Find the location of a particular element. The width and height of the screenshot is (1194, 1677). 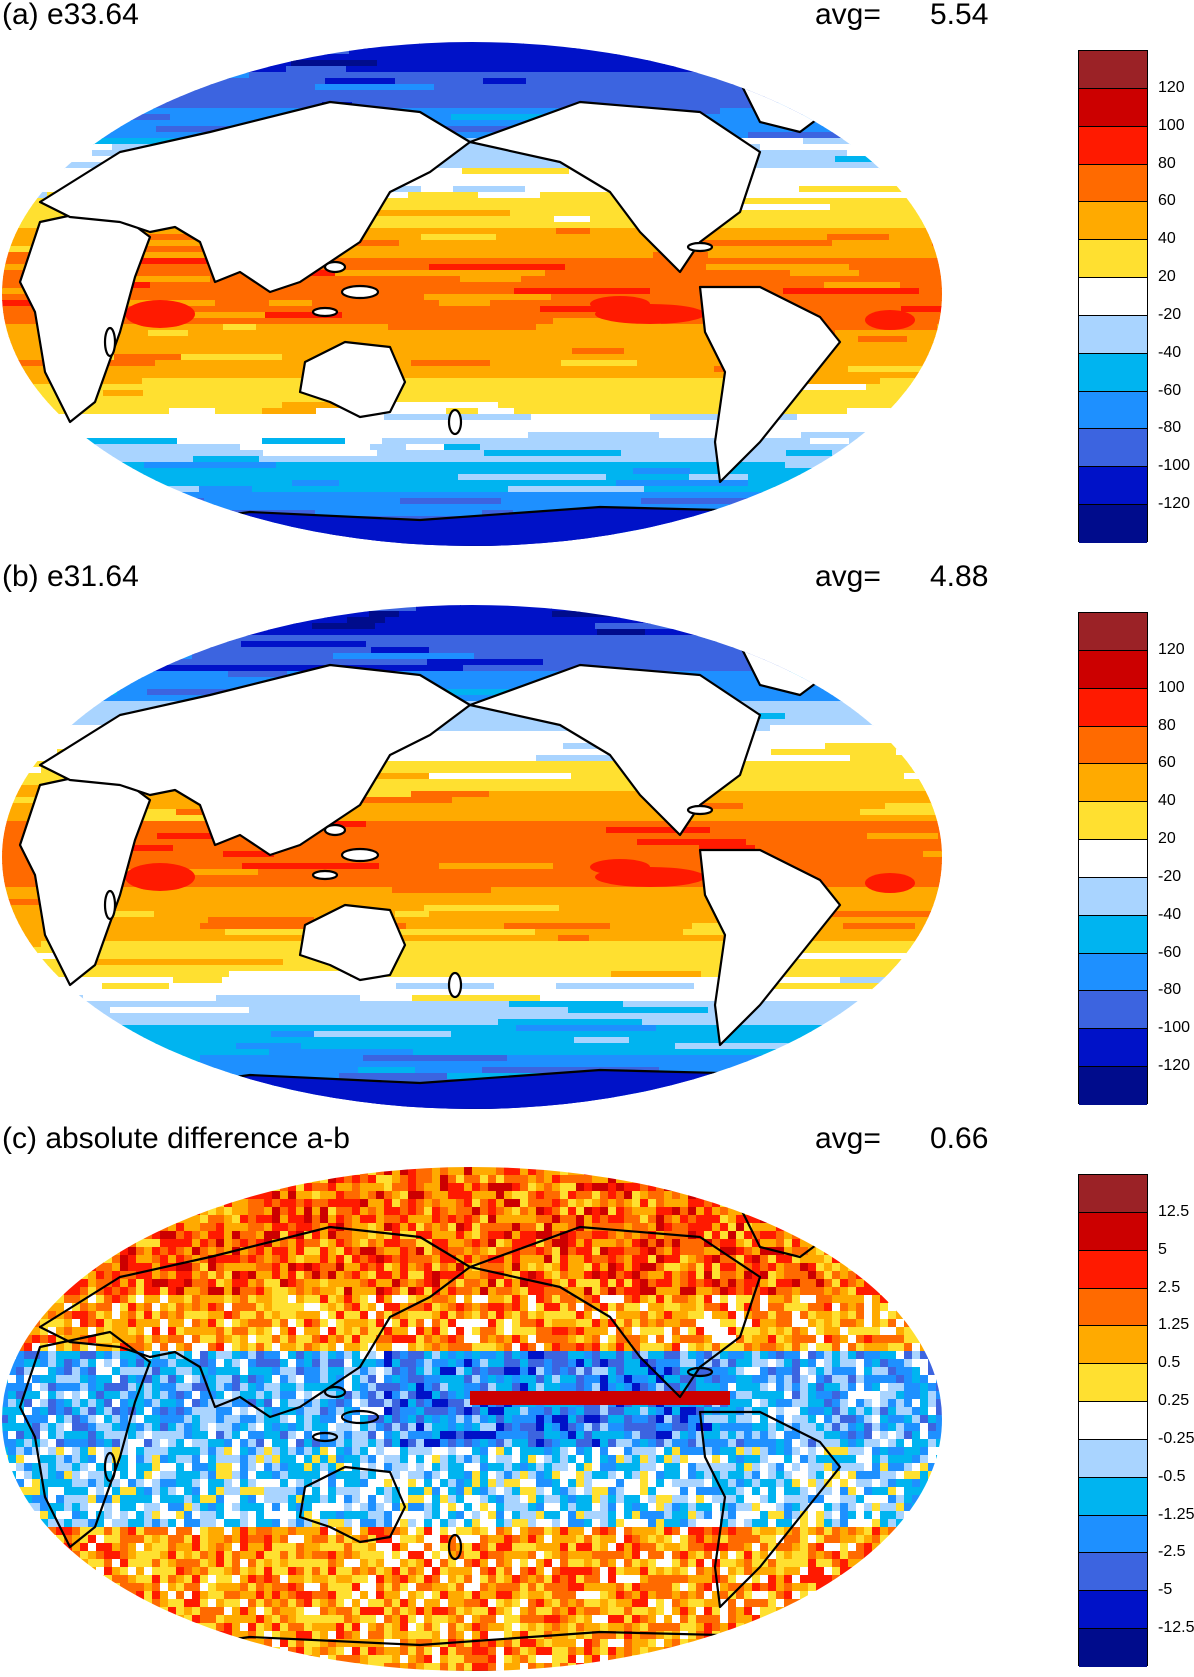

panel-b-avg-value: 4.88 is located at coordinates (959, 576).